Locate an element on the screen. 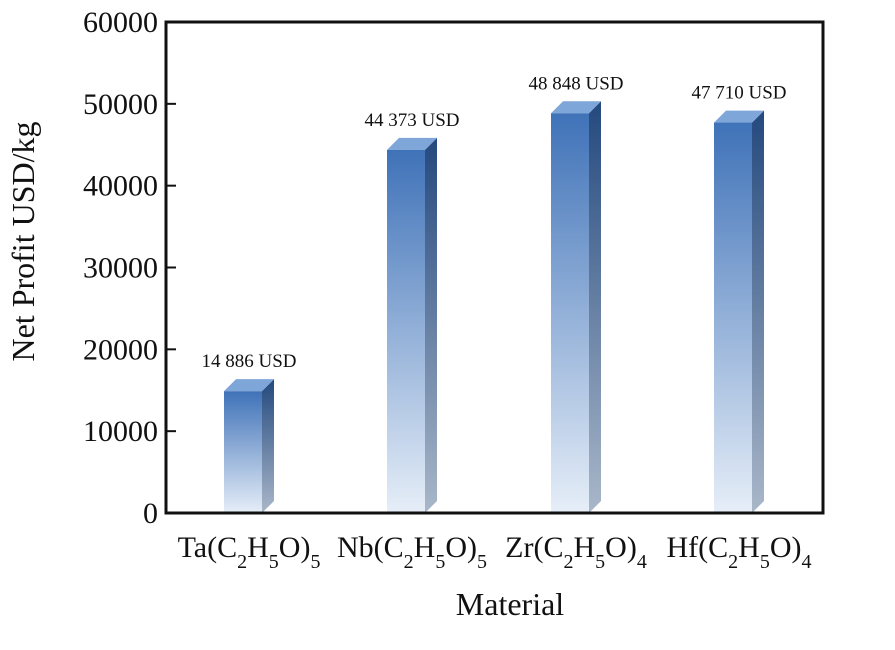  x-axis-categories: Ta(C2H5O)5 Nb(C2H5O)5 Zr(C2H5O)4 Hf(C2H5O)4 is located at coordinates (495, 552).